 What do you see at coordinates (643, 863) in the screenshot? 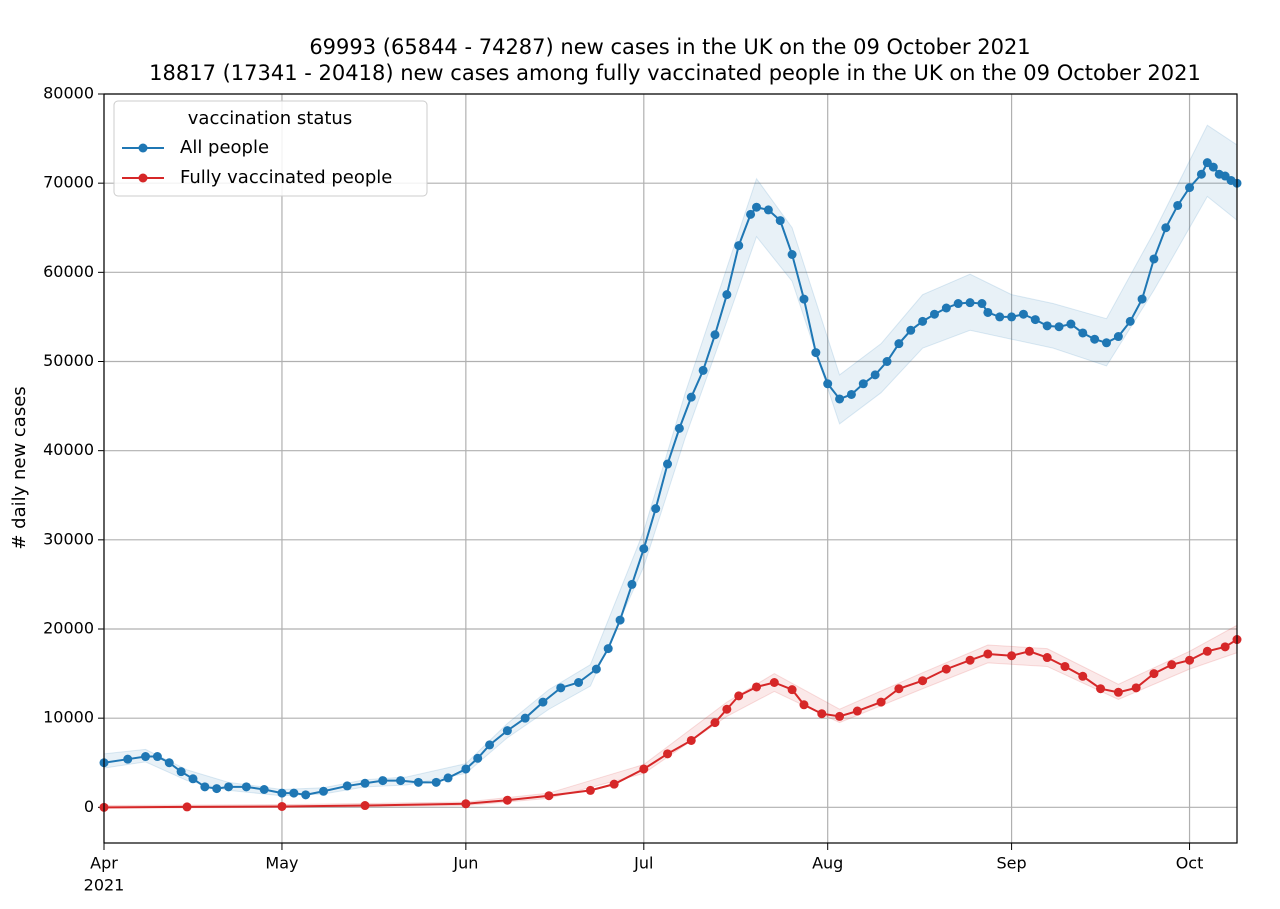
I see `x-tick-label: Jul` at bounding box center [643, 863].